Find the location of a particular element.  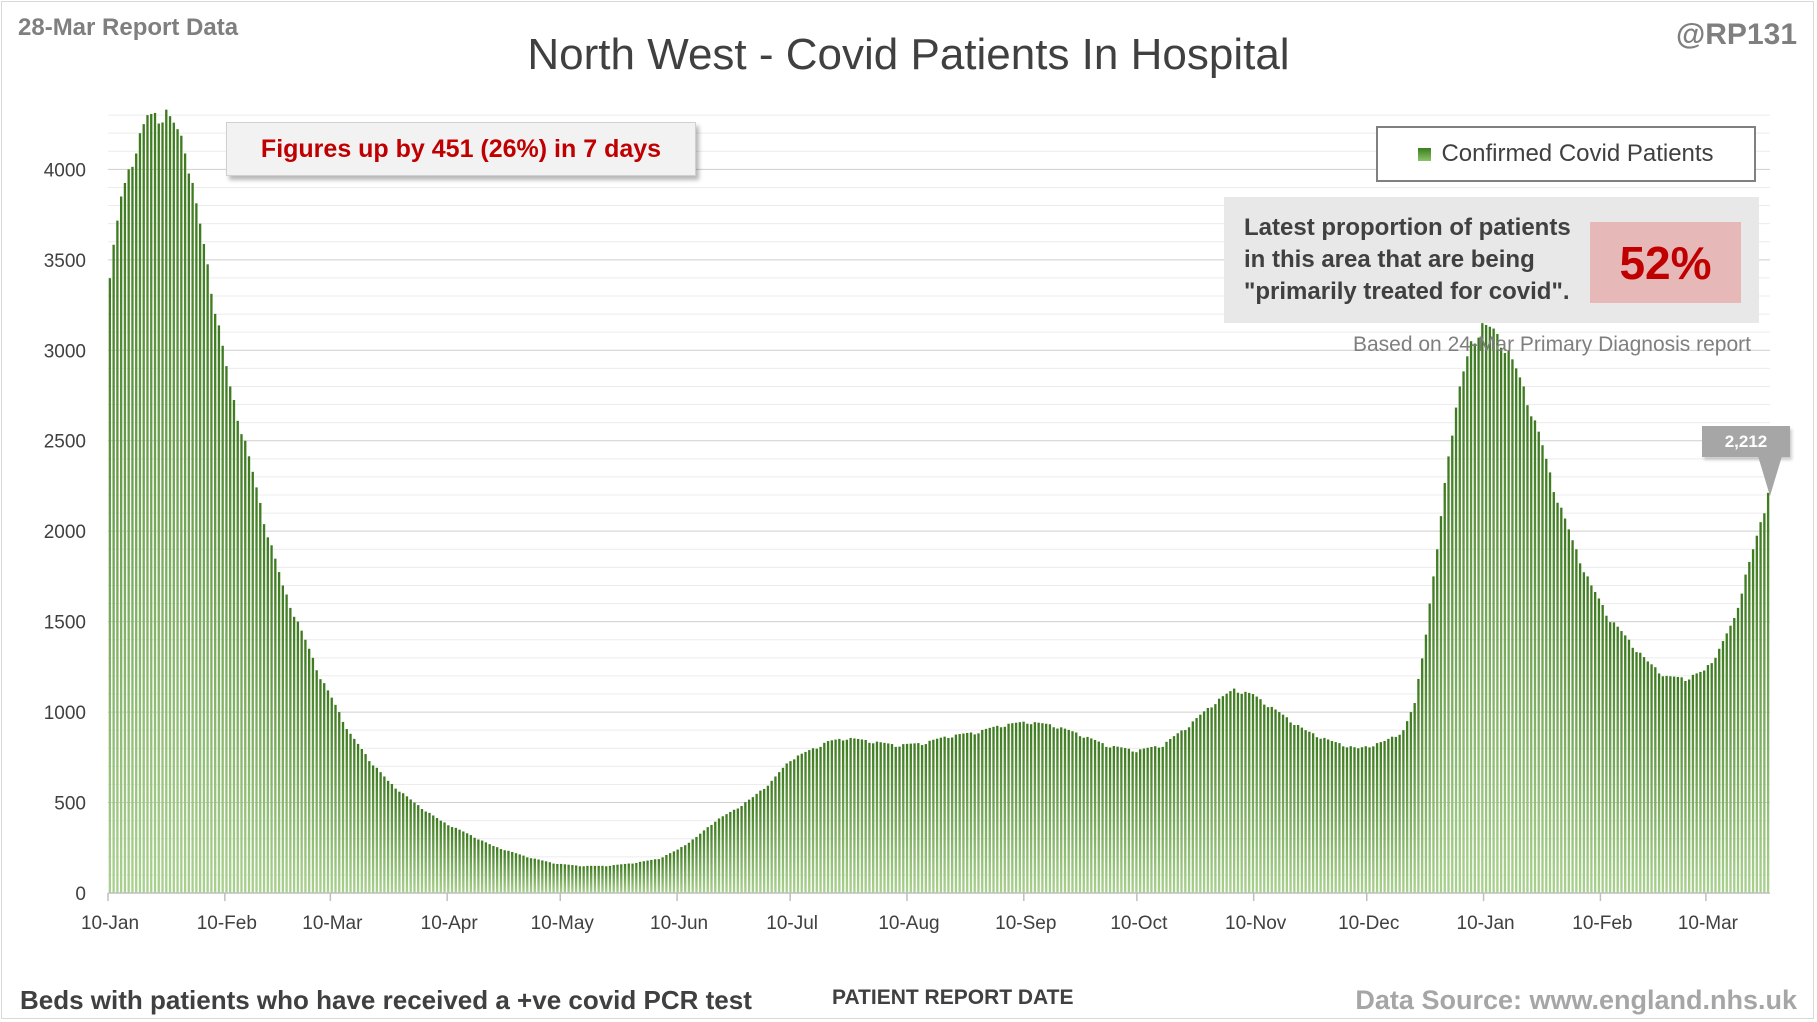

weekly-change-annotation: Figures up by 451 (26%) in 7 days is located at coordinates (461, 149).